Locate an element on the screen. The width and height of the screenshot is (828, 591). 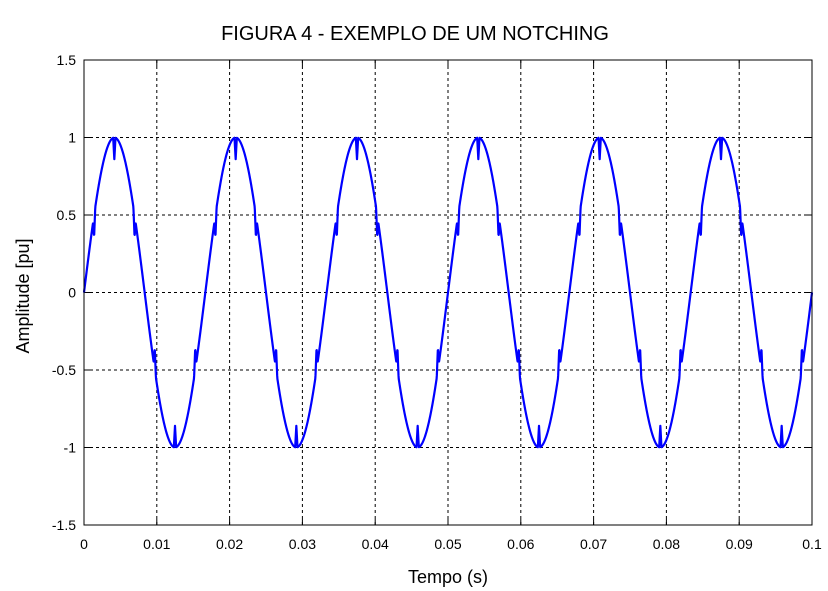
y-tick-label: 1.5 is located at coordinates (67, 60).